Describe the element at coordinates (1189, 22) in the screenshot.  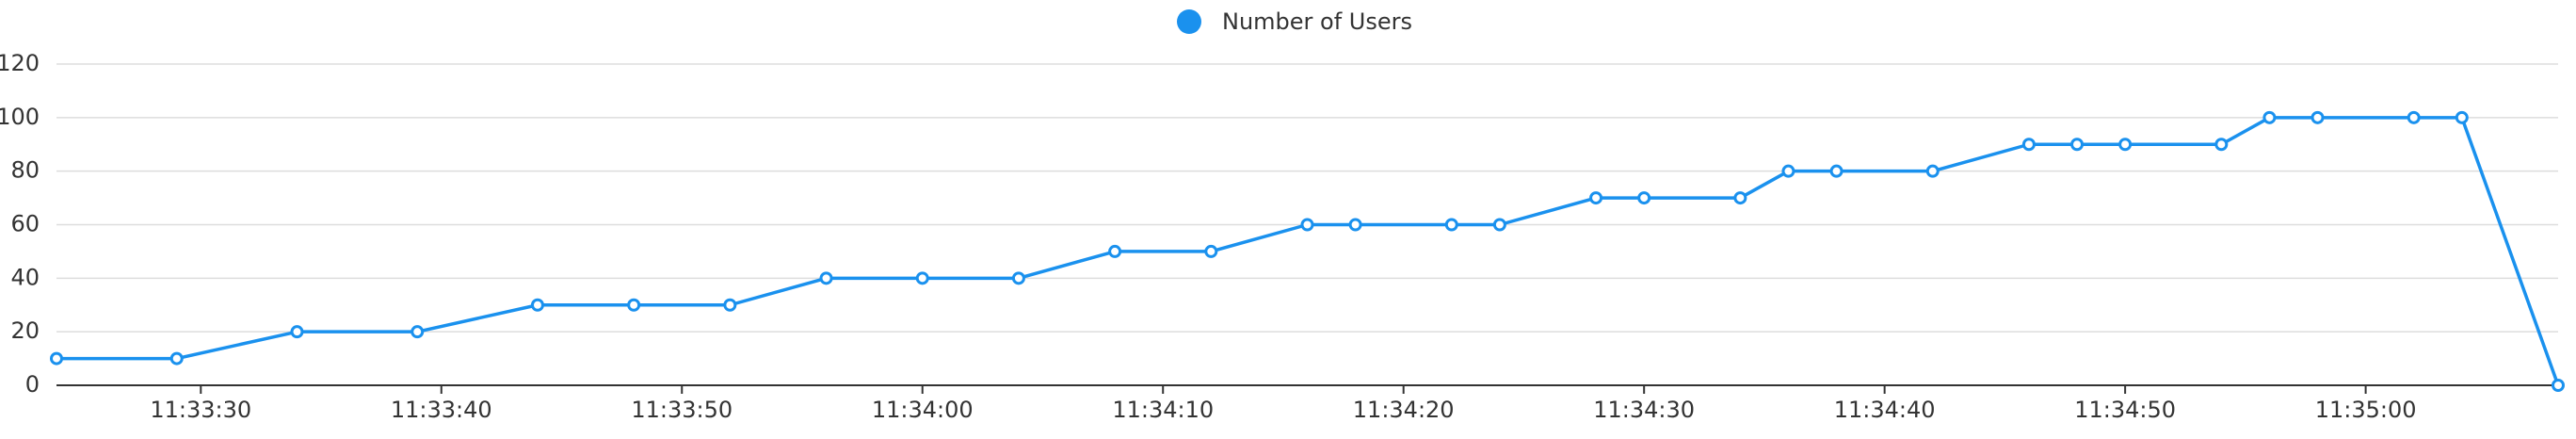
I see `legend-marker` at that location.